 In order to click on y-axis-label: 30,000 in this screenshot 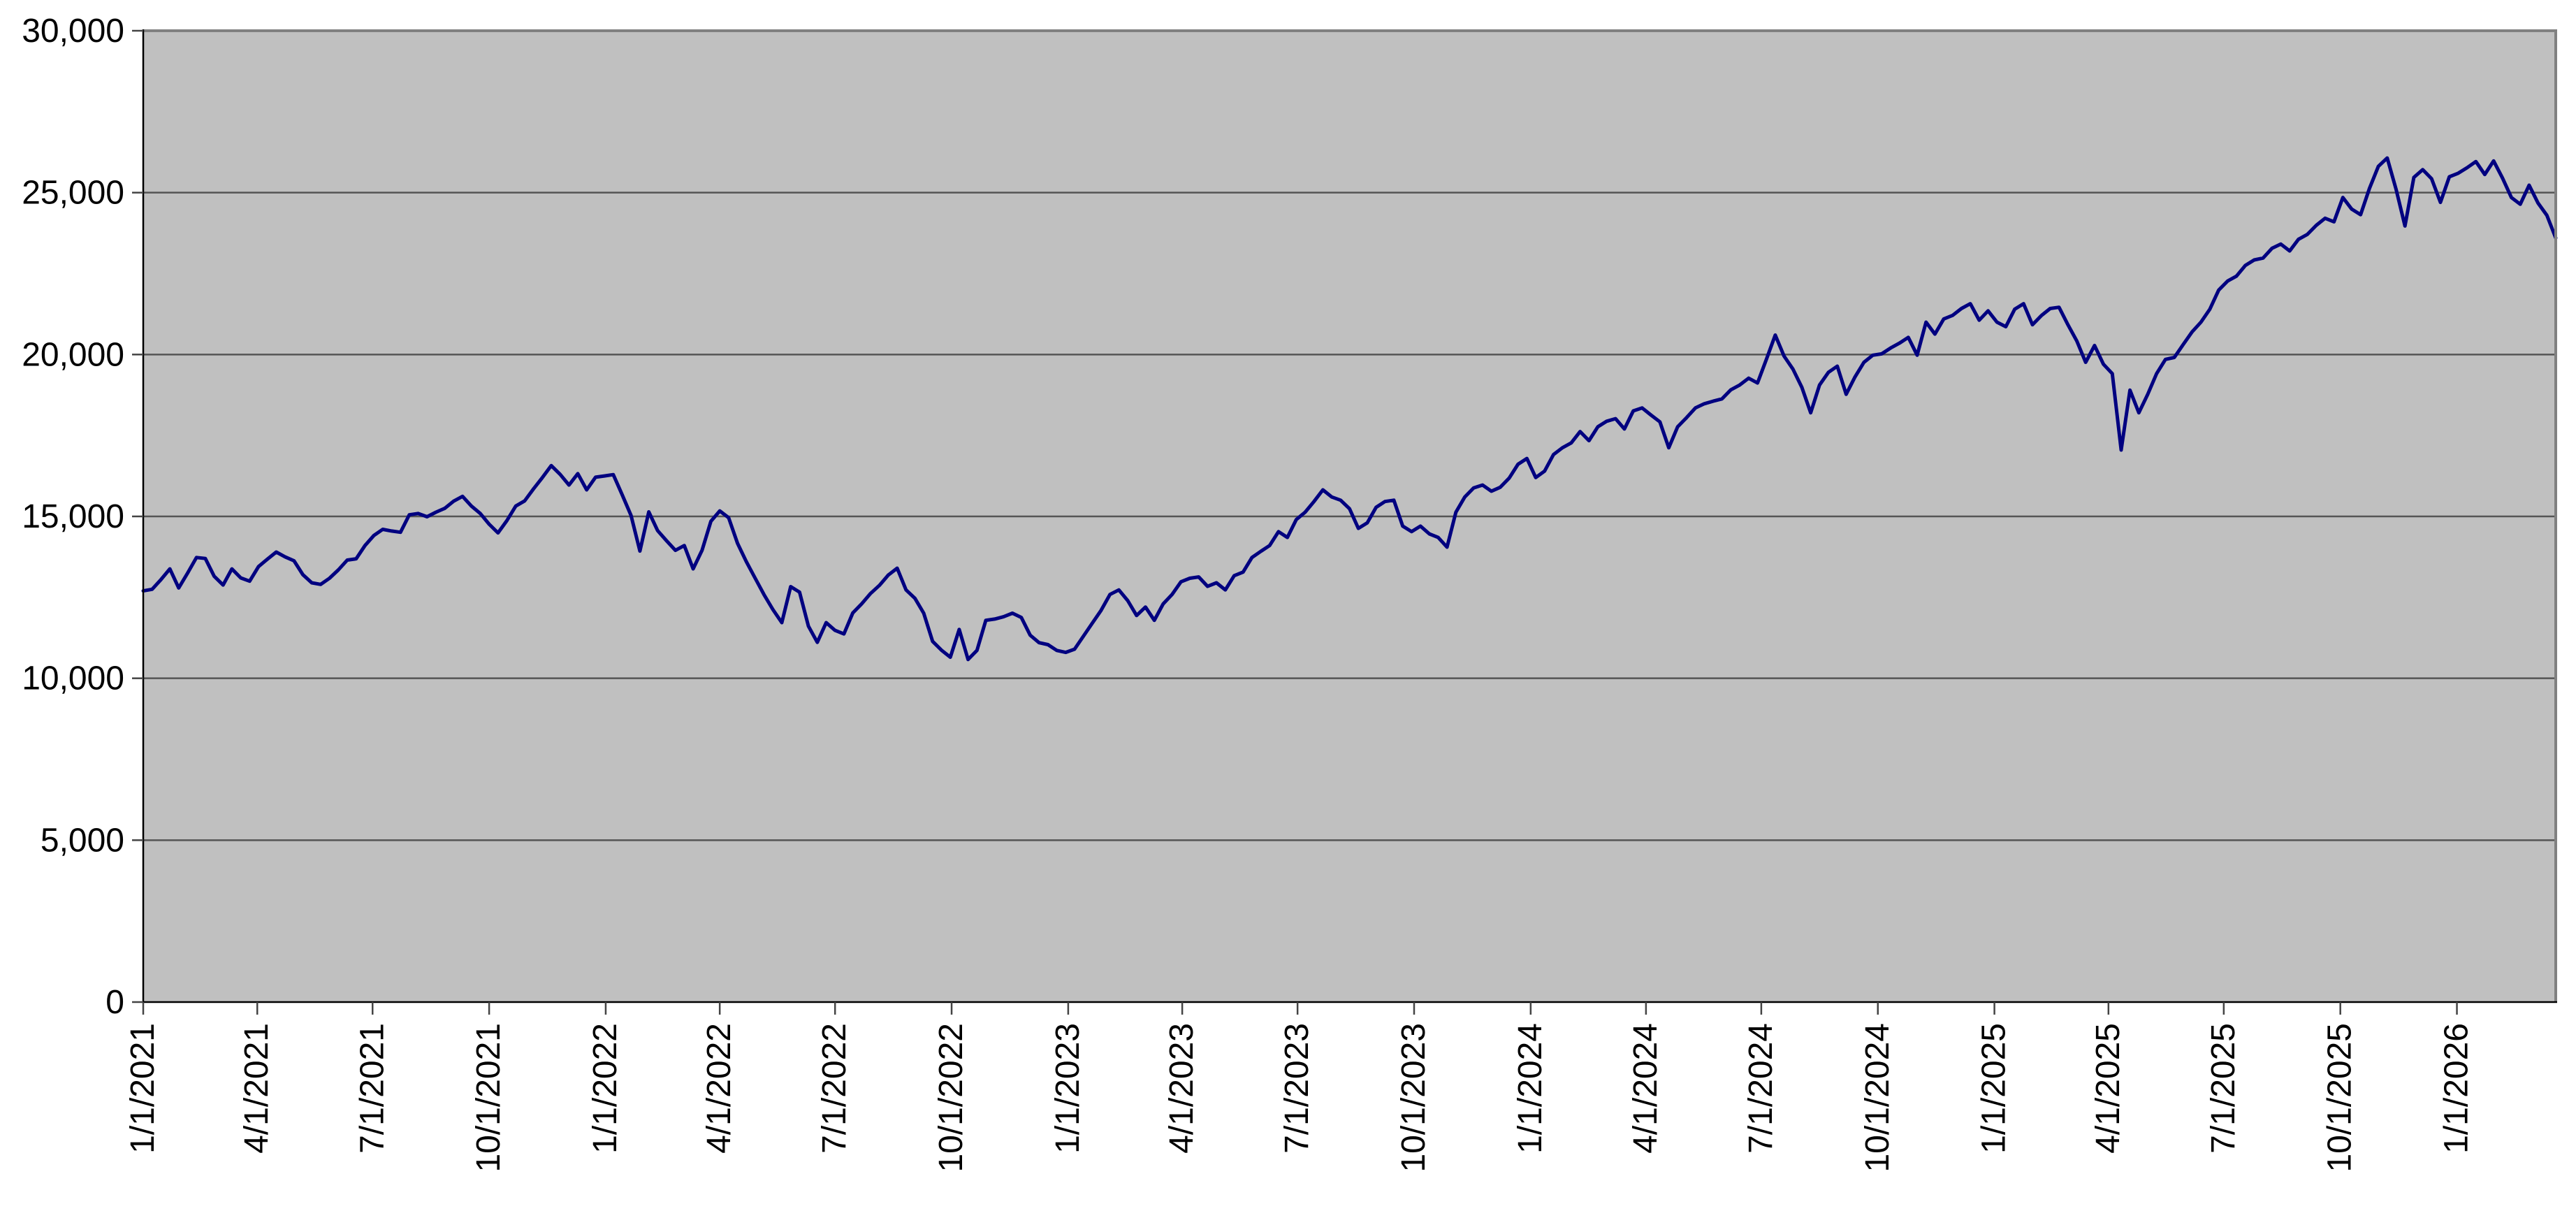, I will do `click(73, 31)`.